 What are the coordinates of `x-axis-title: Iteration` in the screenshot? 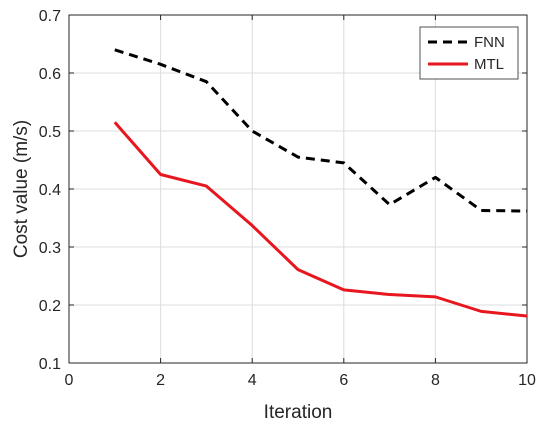 It's located at (298, 412).